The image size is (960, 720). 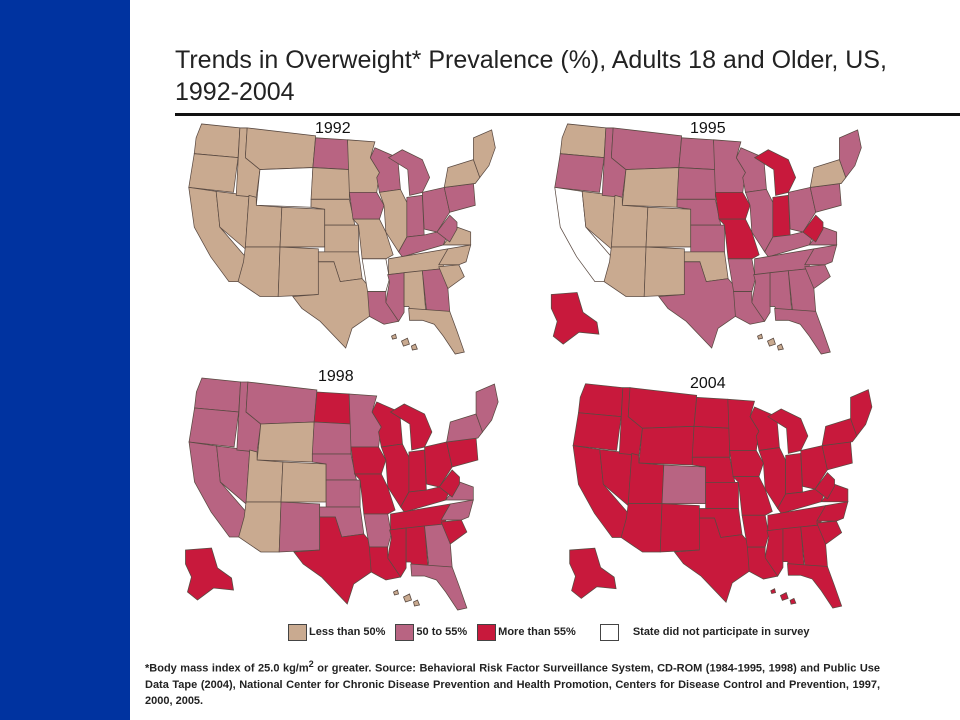 What do you see at coordinates (373, 239) in the screenshot?
I see `state-mo` at bounding box center [373, 239].